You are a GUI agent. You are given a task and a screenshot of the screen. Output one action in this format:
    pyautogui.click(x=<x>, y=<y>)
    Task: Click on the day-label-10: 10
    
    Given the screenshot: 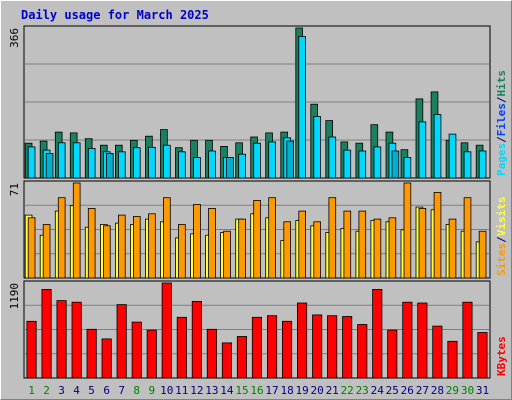 What is the action you would take?
    pyautogui.click(x=166, y=390)
    